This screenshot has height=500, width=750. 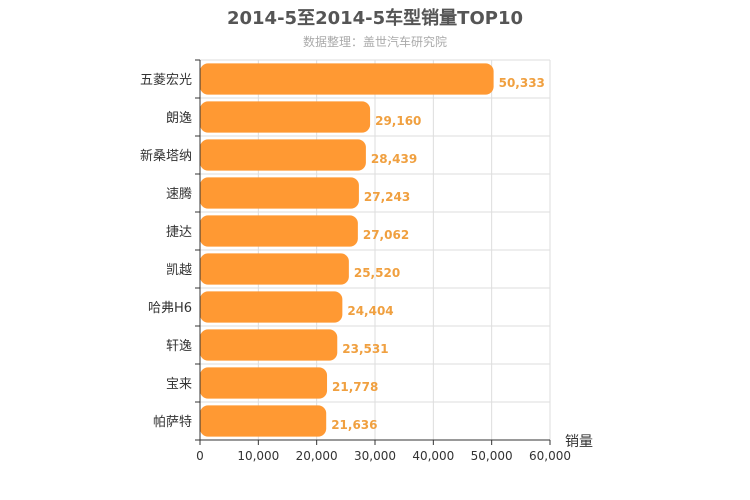 What do you see at coordinates (179, 270) in the screenshot?
I see `category-label: 凯越` at bounding box center [179, 270].